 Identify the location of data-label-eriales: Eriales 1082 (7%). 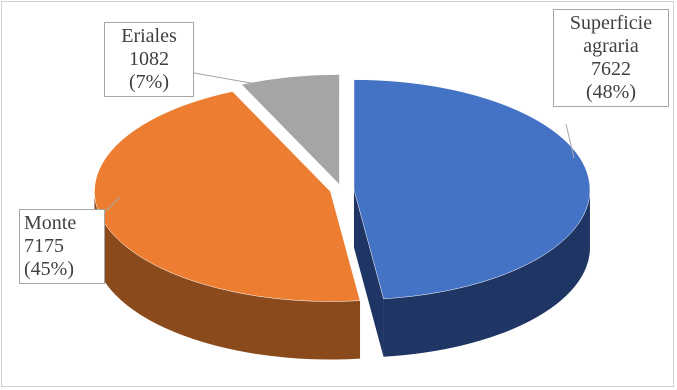
(149, 59).